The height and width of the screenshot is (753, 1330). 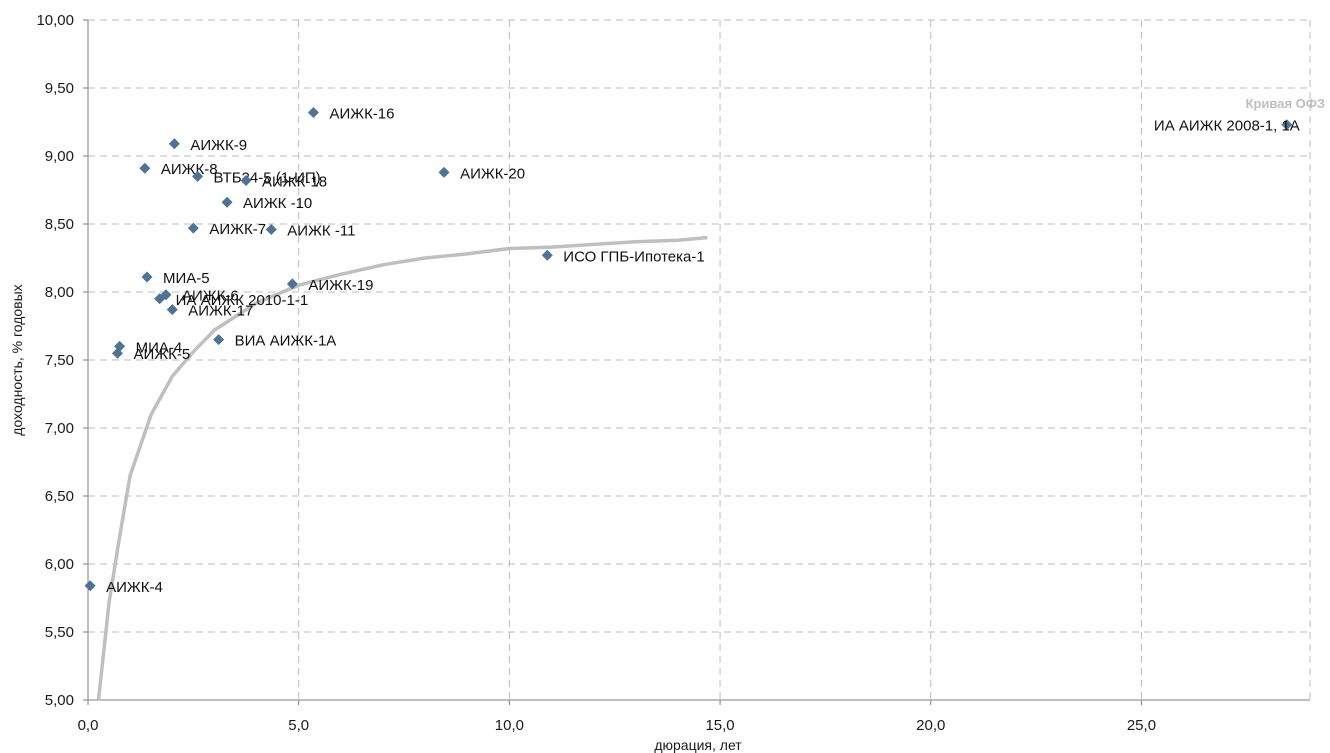 I want to click on x-tick-label: 0,0, so click(x=88, y=725).